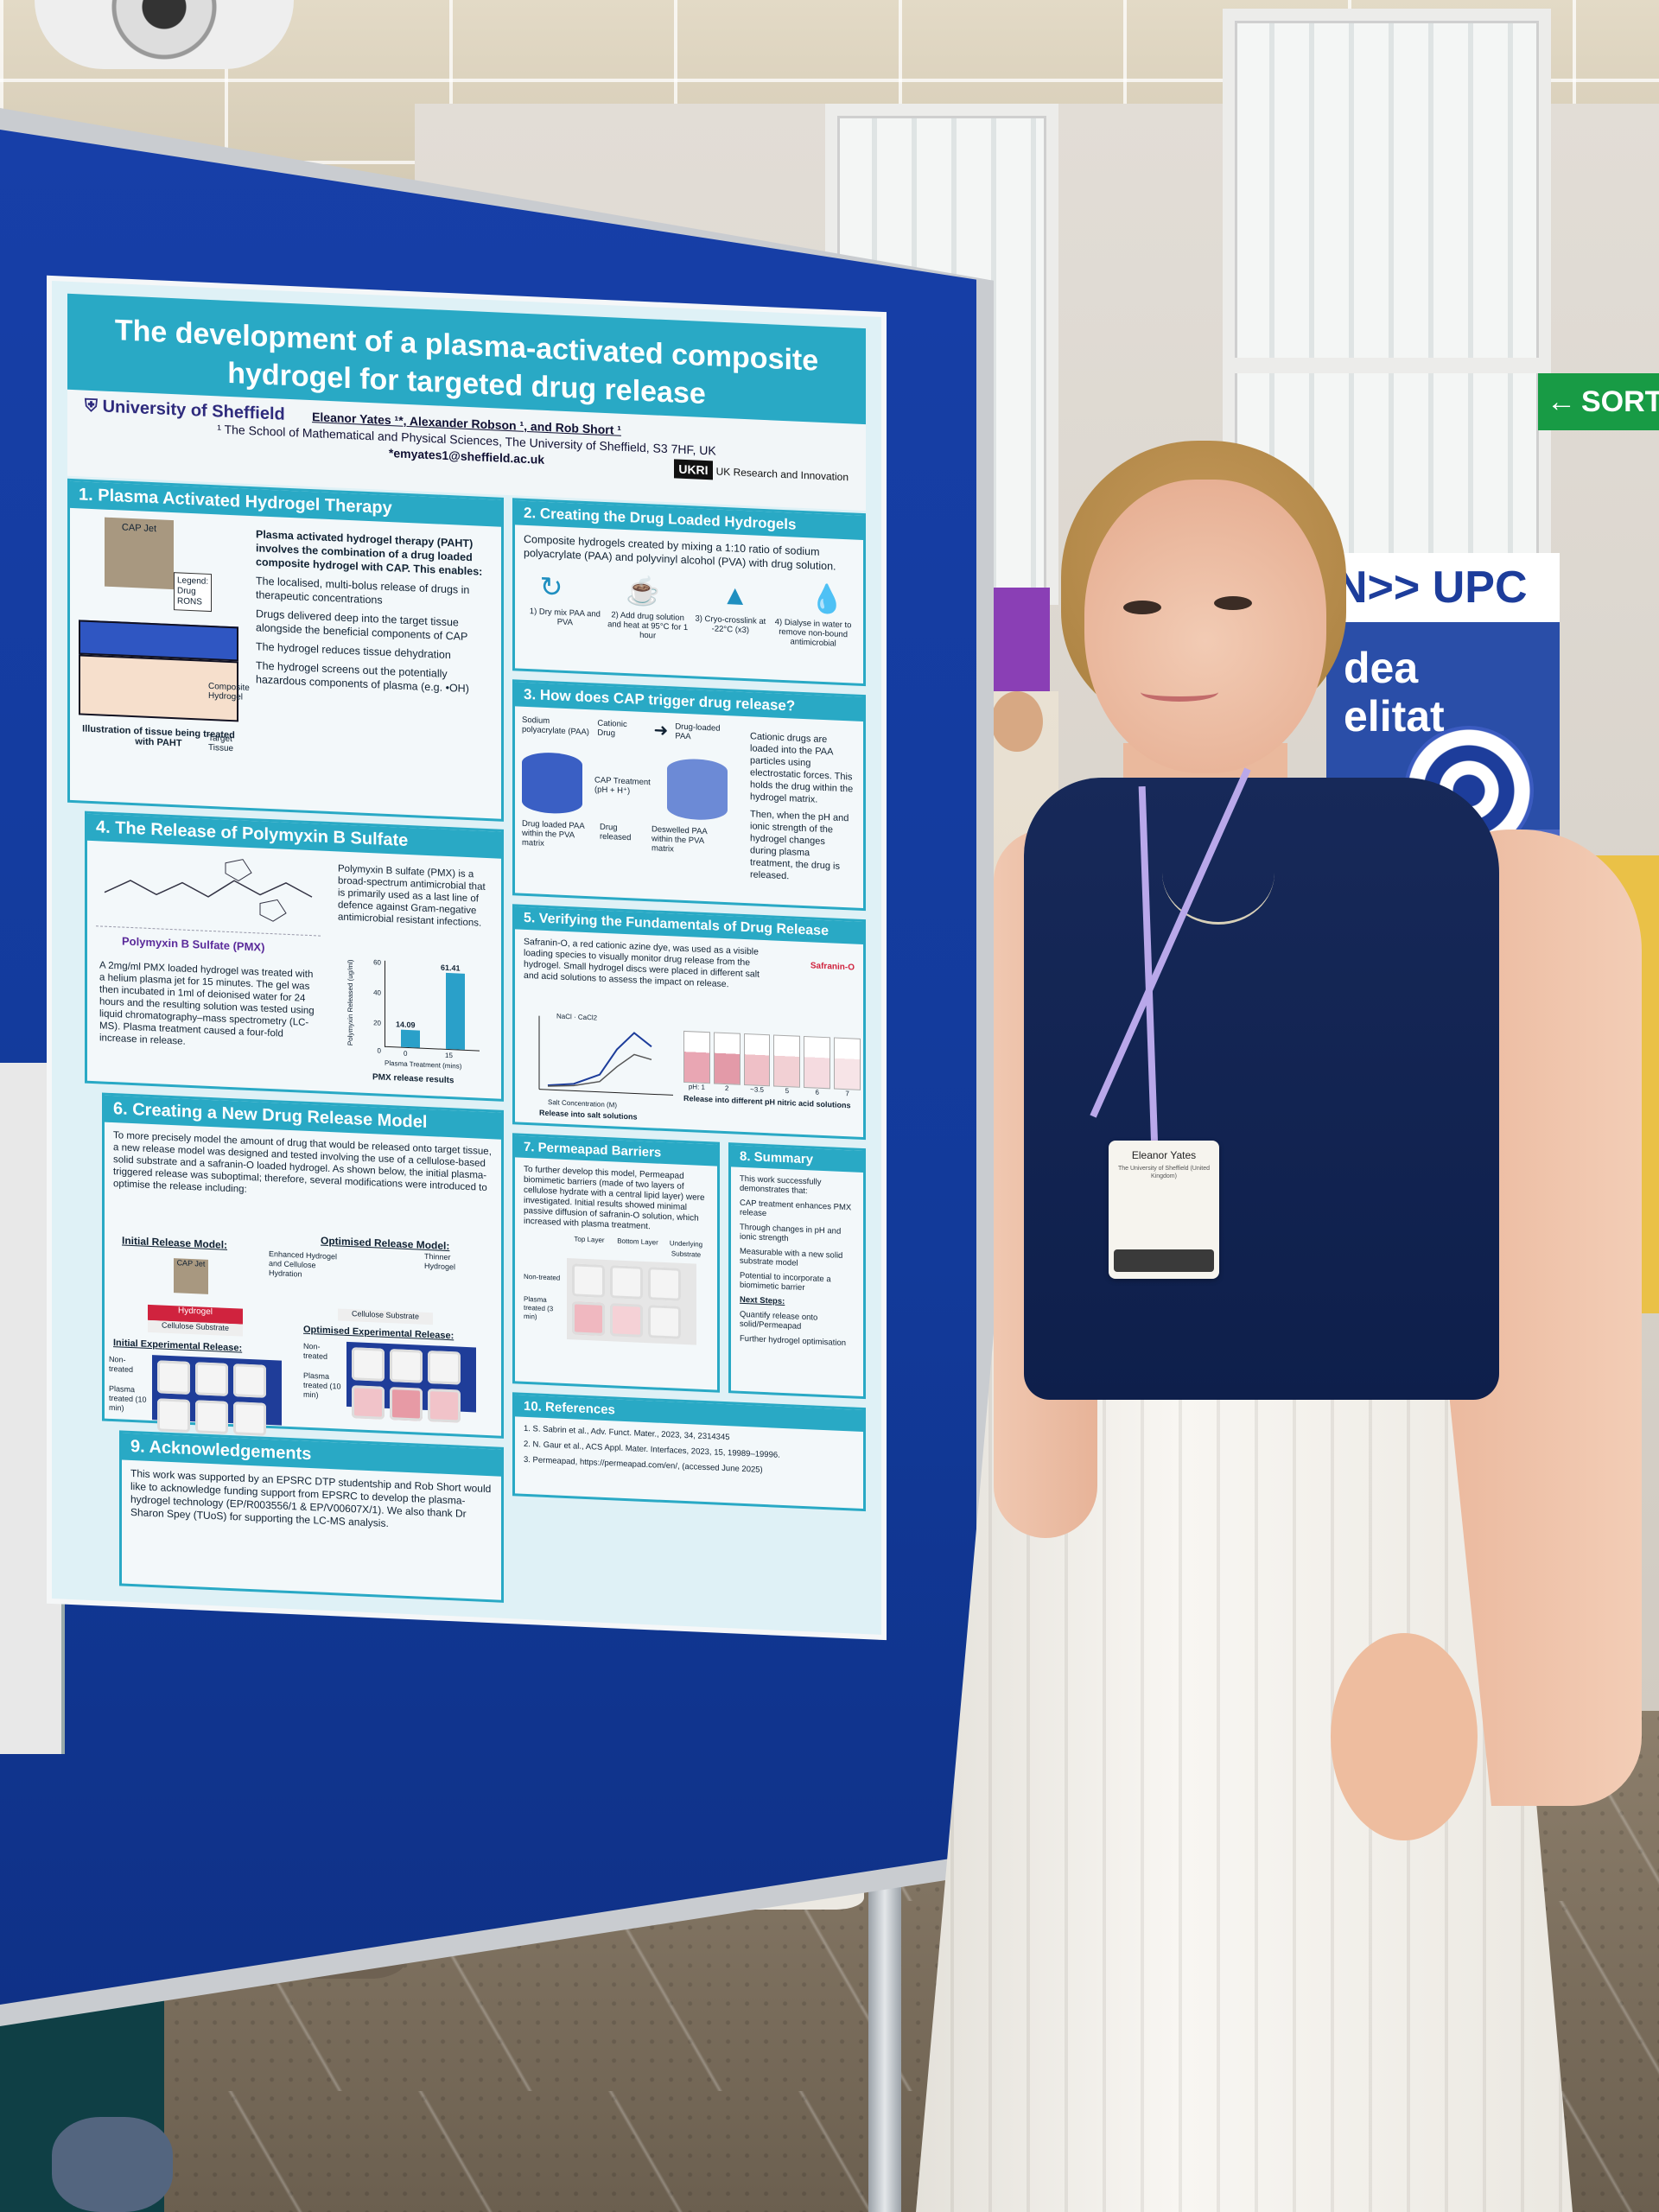 The height and width of the screenshot is (2212, 1659). What do you see at coordinates (449, 1055) in the screenshot?
I see `tick-label: 15` at bounding box center [449, 1055].